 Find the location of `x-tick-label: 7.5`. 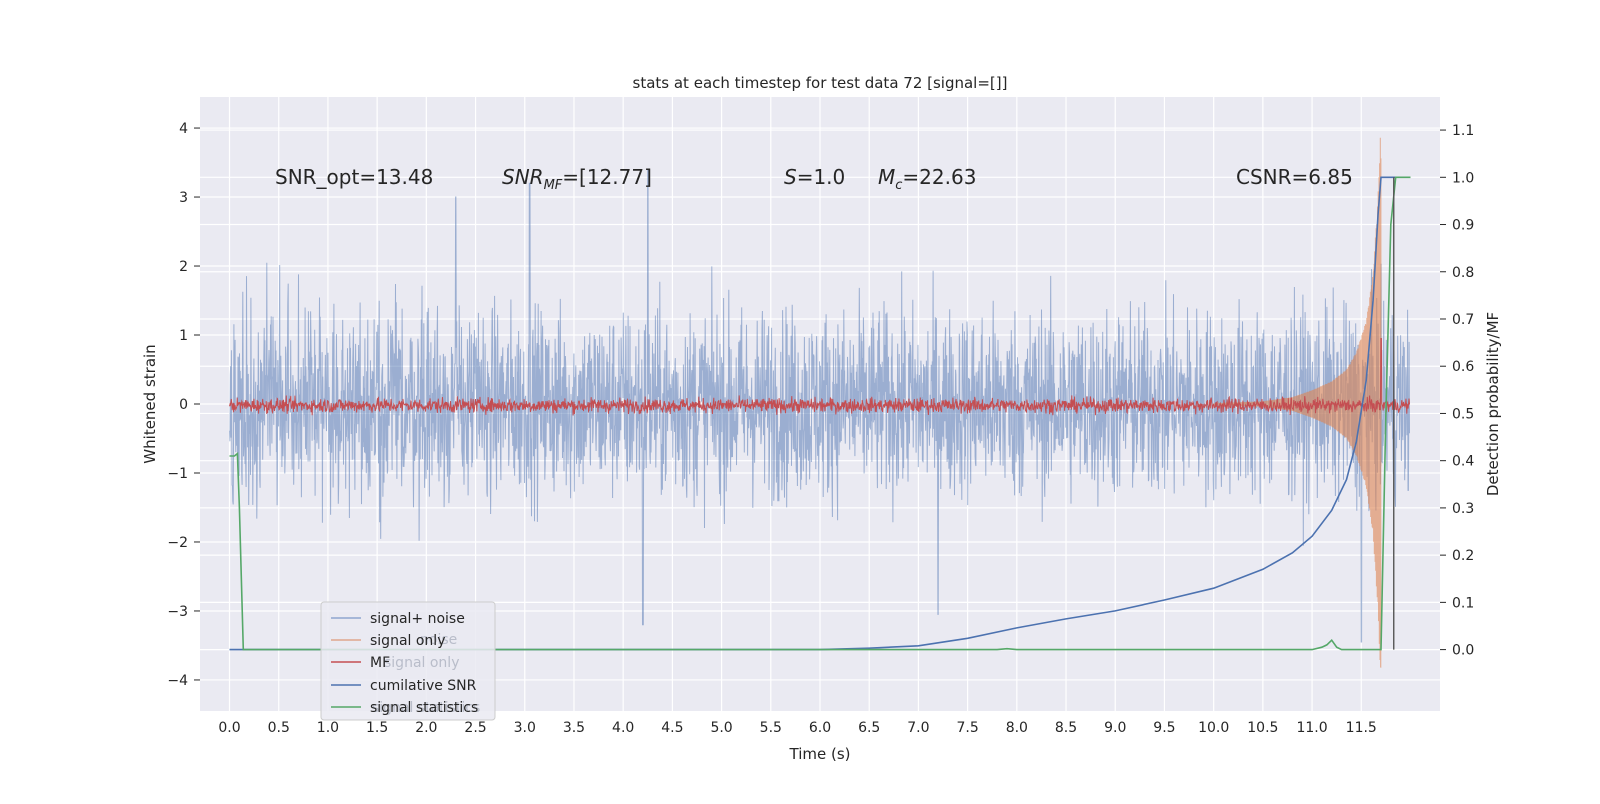

x-tick-label: 7.5 is located at coordinates (967, 728).